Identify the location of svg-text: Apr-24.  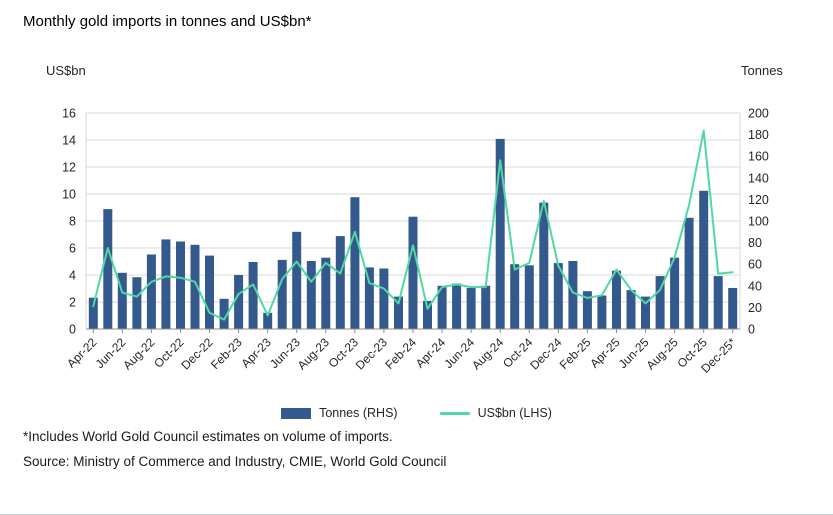
(431, 353).